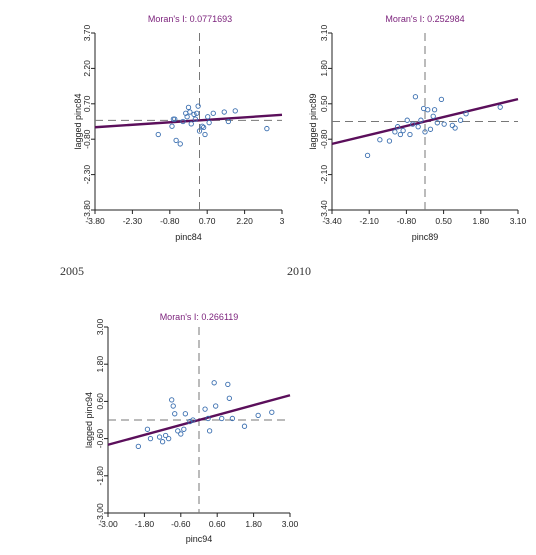 The image size is (536, 555). Describe the element at coordinates (87, 68) in the screenshot. I see `y-tick-label: 2.20` at that location.